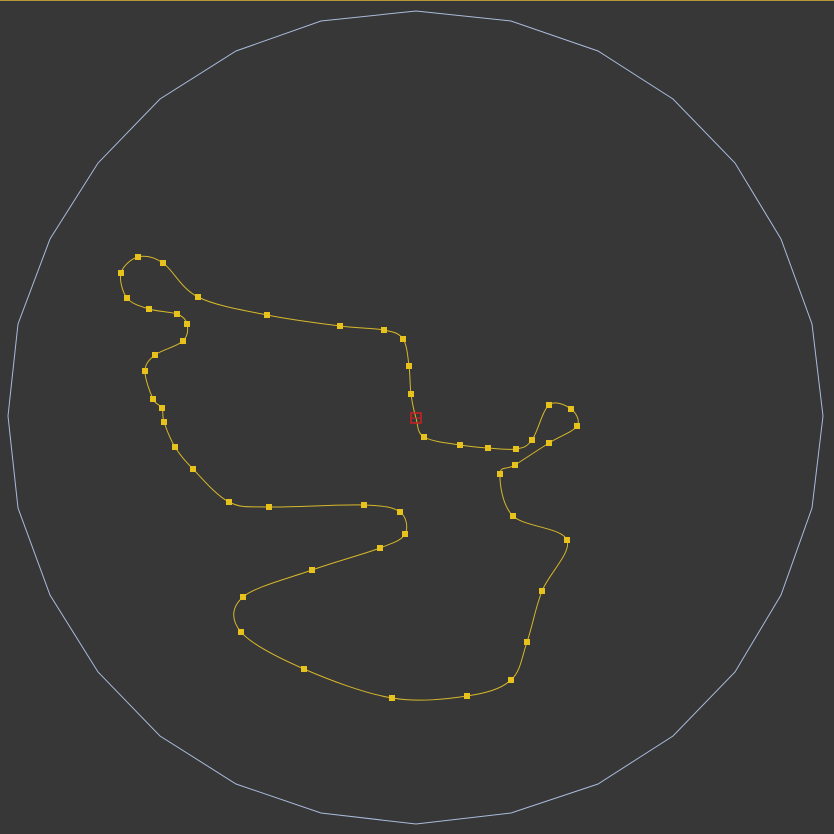 Image resolution: width=834 pixels, height=834 pixels. Describe the element at coordinates (417, 0) in the screenshot. I see `active-viewport-border` at that location.